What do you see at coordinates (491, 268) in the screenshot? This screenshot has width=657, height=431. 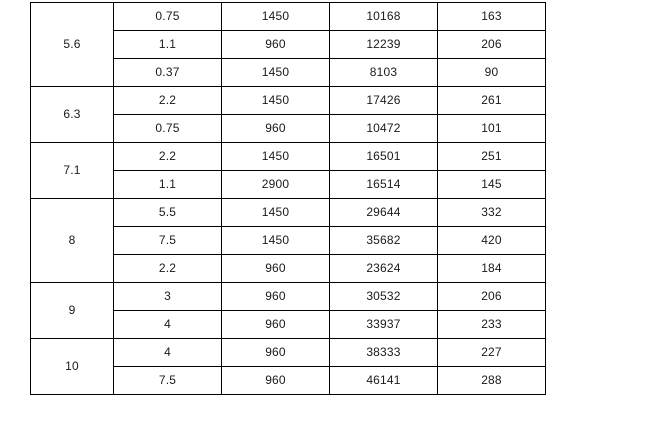 I see `cell-value2: 184` at bounding box center [491, 268].